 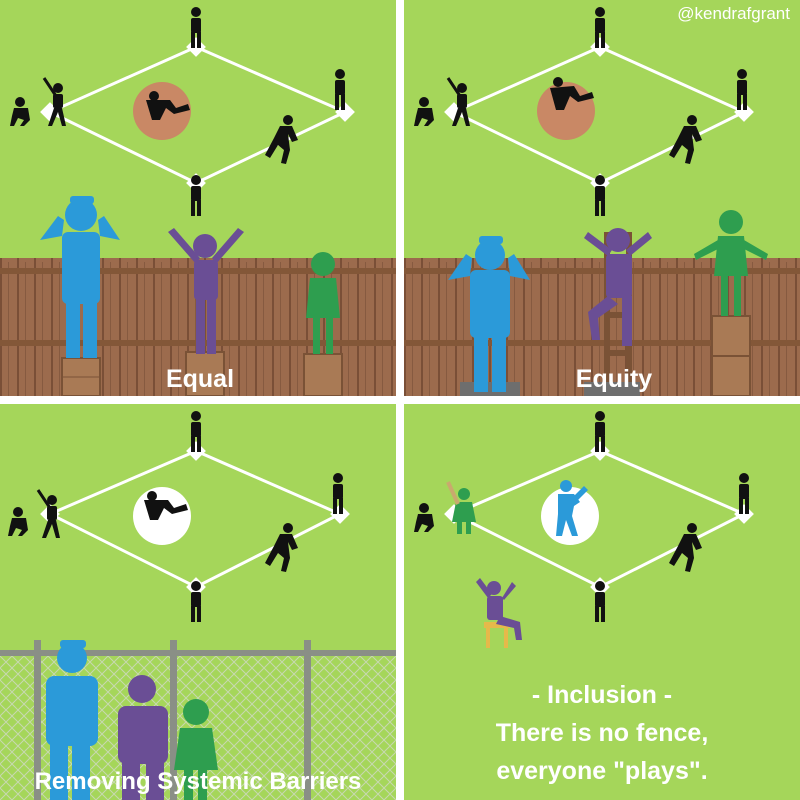 I want to click on crate-1-icon, so click(x=81, y=376).